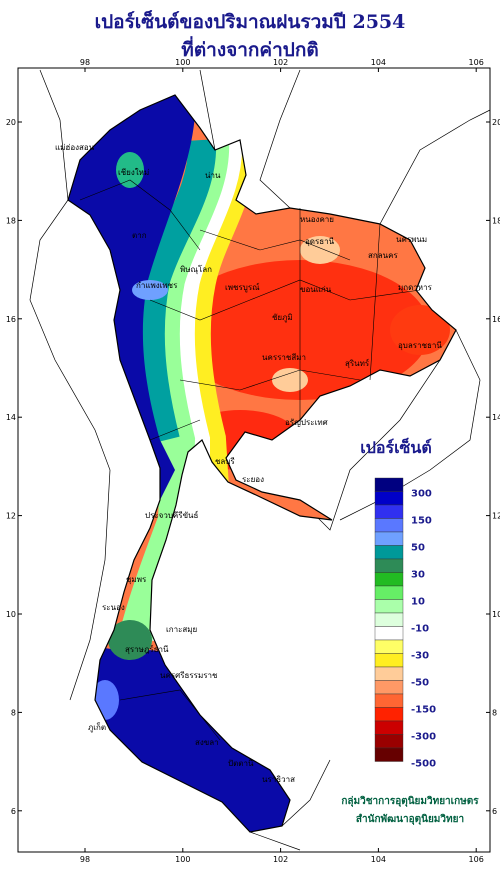 The height and width of the screenshot is (871, 500). What do you see at coordinates (172, 515) in the screenshot?
I see `place-label: ประจวบคีรีขันธ์` at bounding box center [172, 515].